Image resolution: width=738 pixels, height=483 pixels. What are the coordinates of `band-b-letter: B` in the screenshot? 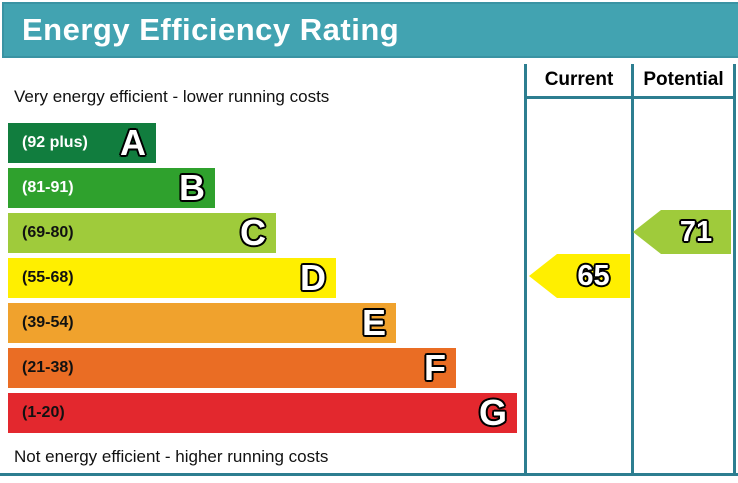 It's located at (192, 187).